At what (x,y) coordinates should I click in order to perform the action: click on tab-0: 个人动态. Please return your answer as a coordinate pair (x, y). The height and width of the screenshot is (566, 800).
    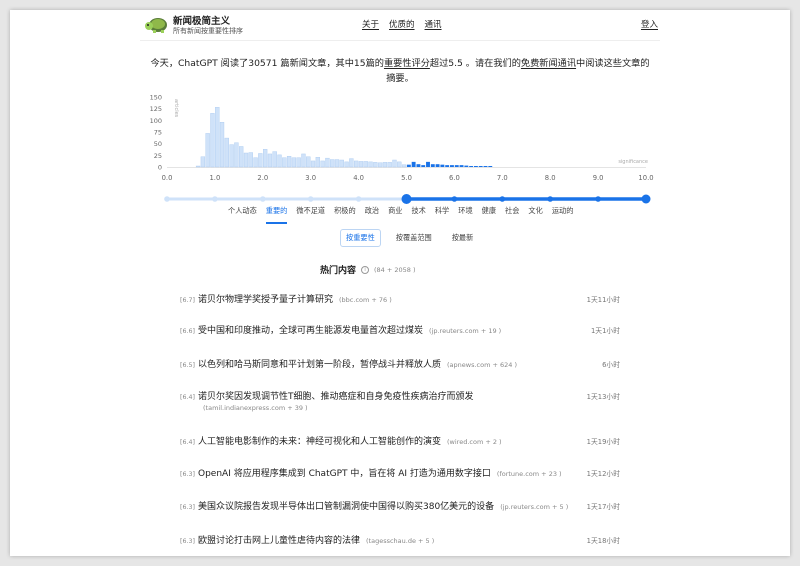
    Looking at the image, I should click on (242, 210).